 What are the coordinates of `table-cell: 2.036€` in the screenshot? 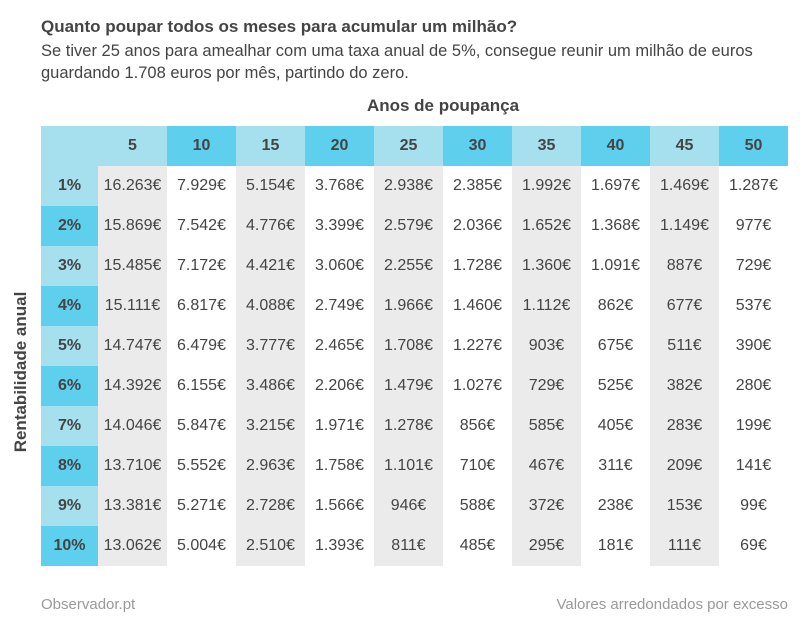 It's located at (477, 226).